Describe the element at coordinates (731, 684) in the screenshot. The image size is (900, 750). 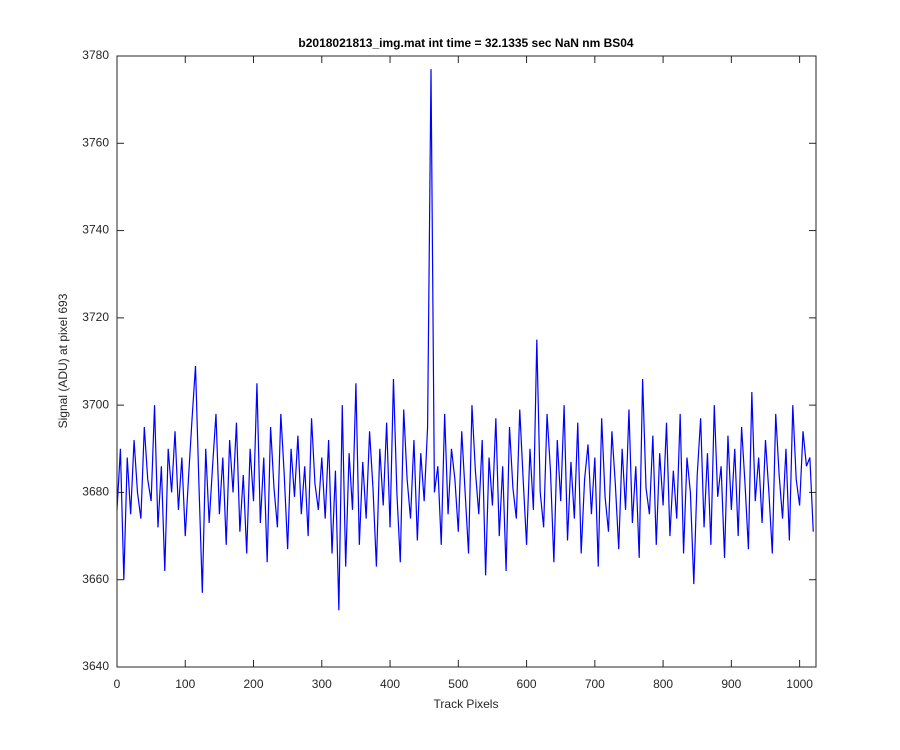
I see `x-tick-label: 900` at that location.